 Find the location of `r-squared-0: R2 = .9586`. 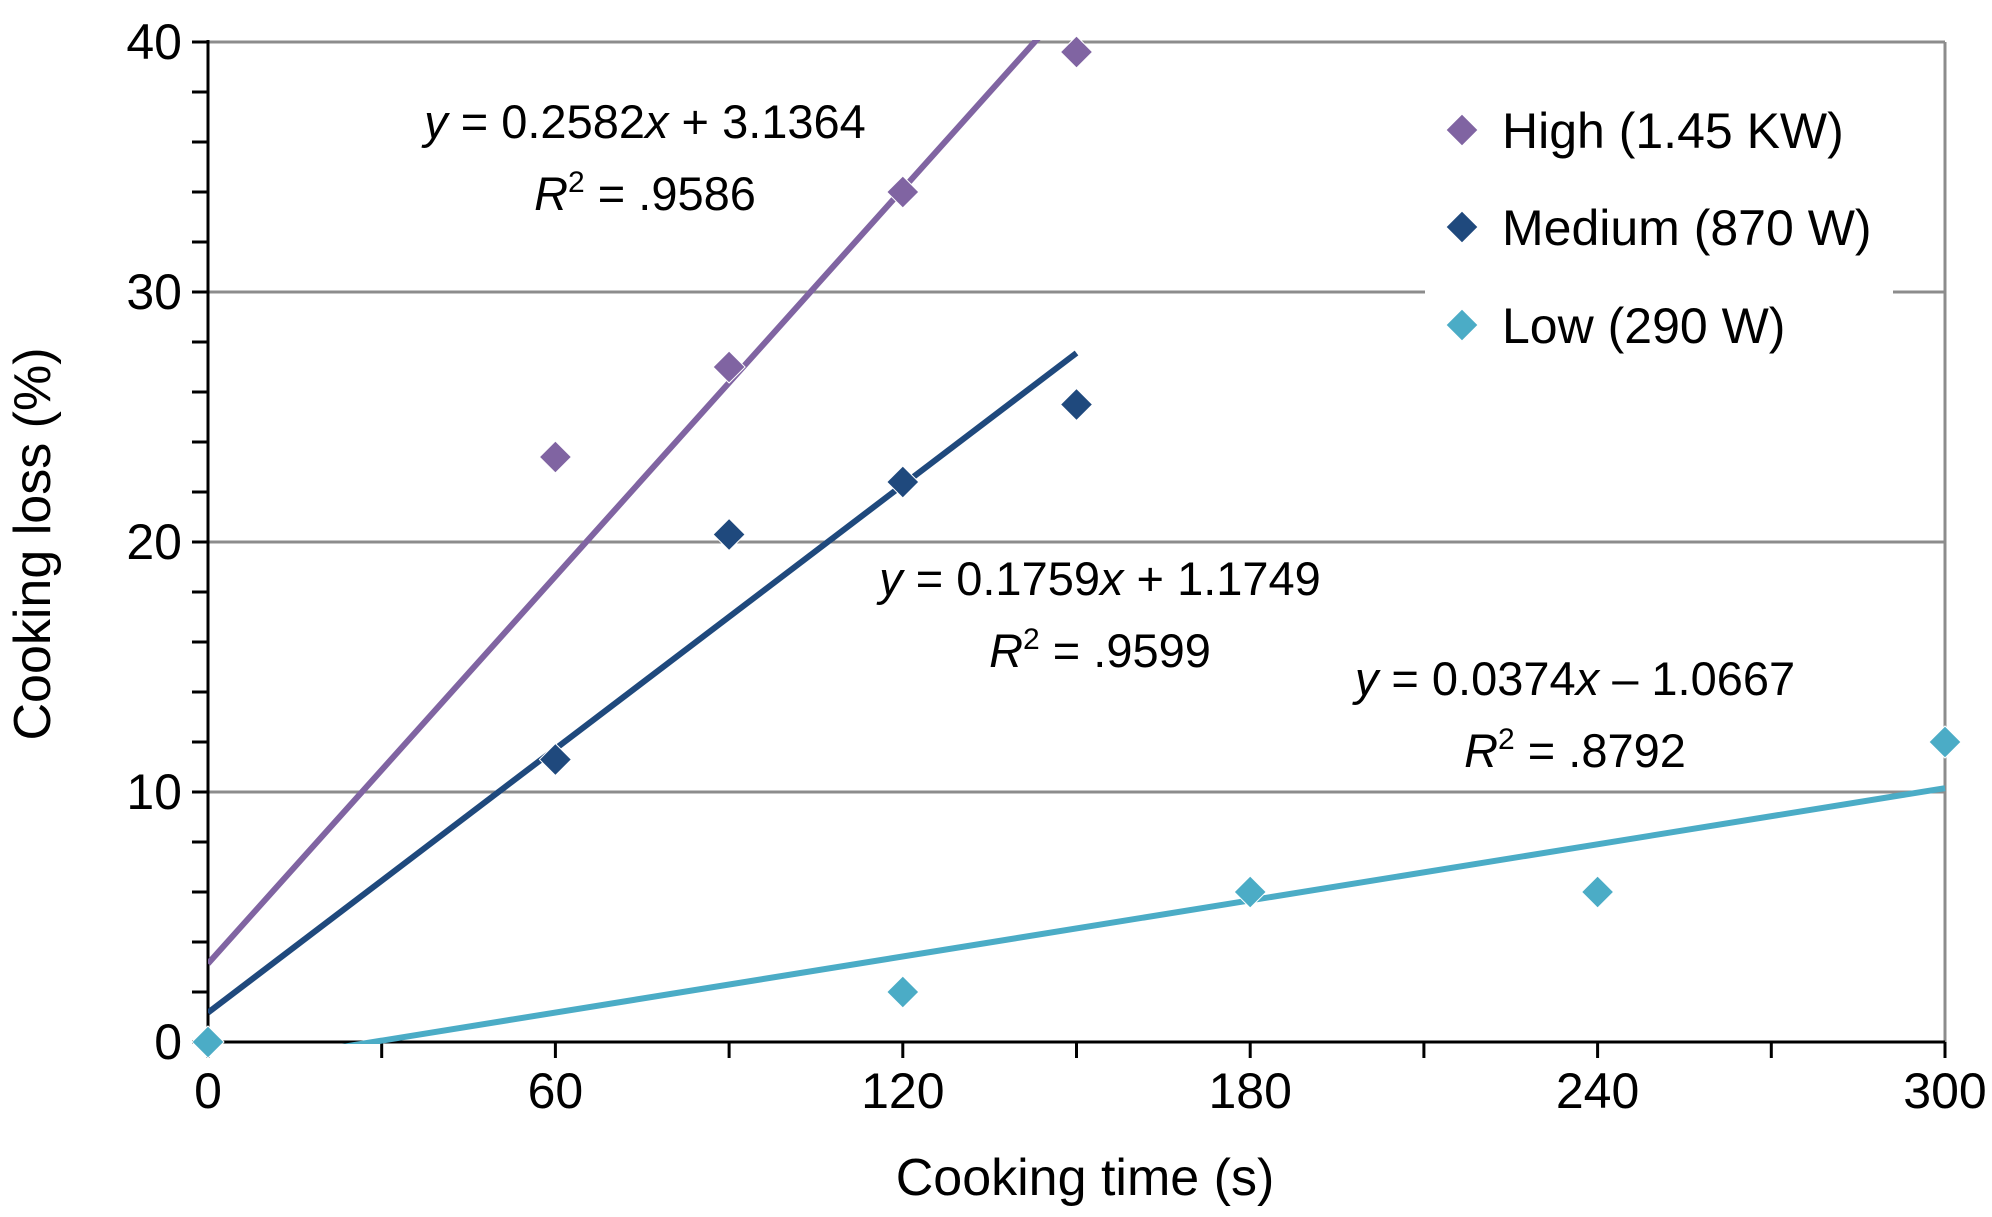

r-squared-0: R2 = .9586 is located at coordinates (645, 193).